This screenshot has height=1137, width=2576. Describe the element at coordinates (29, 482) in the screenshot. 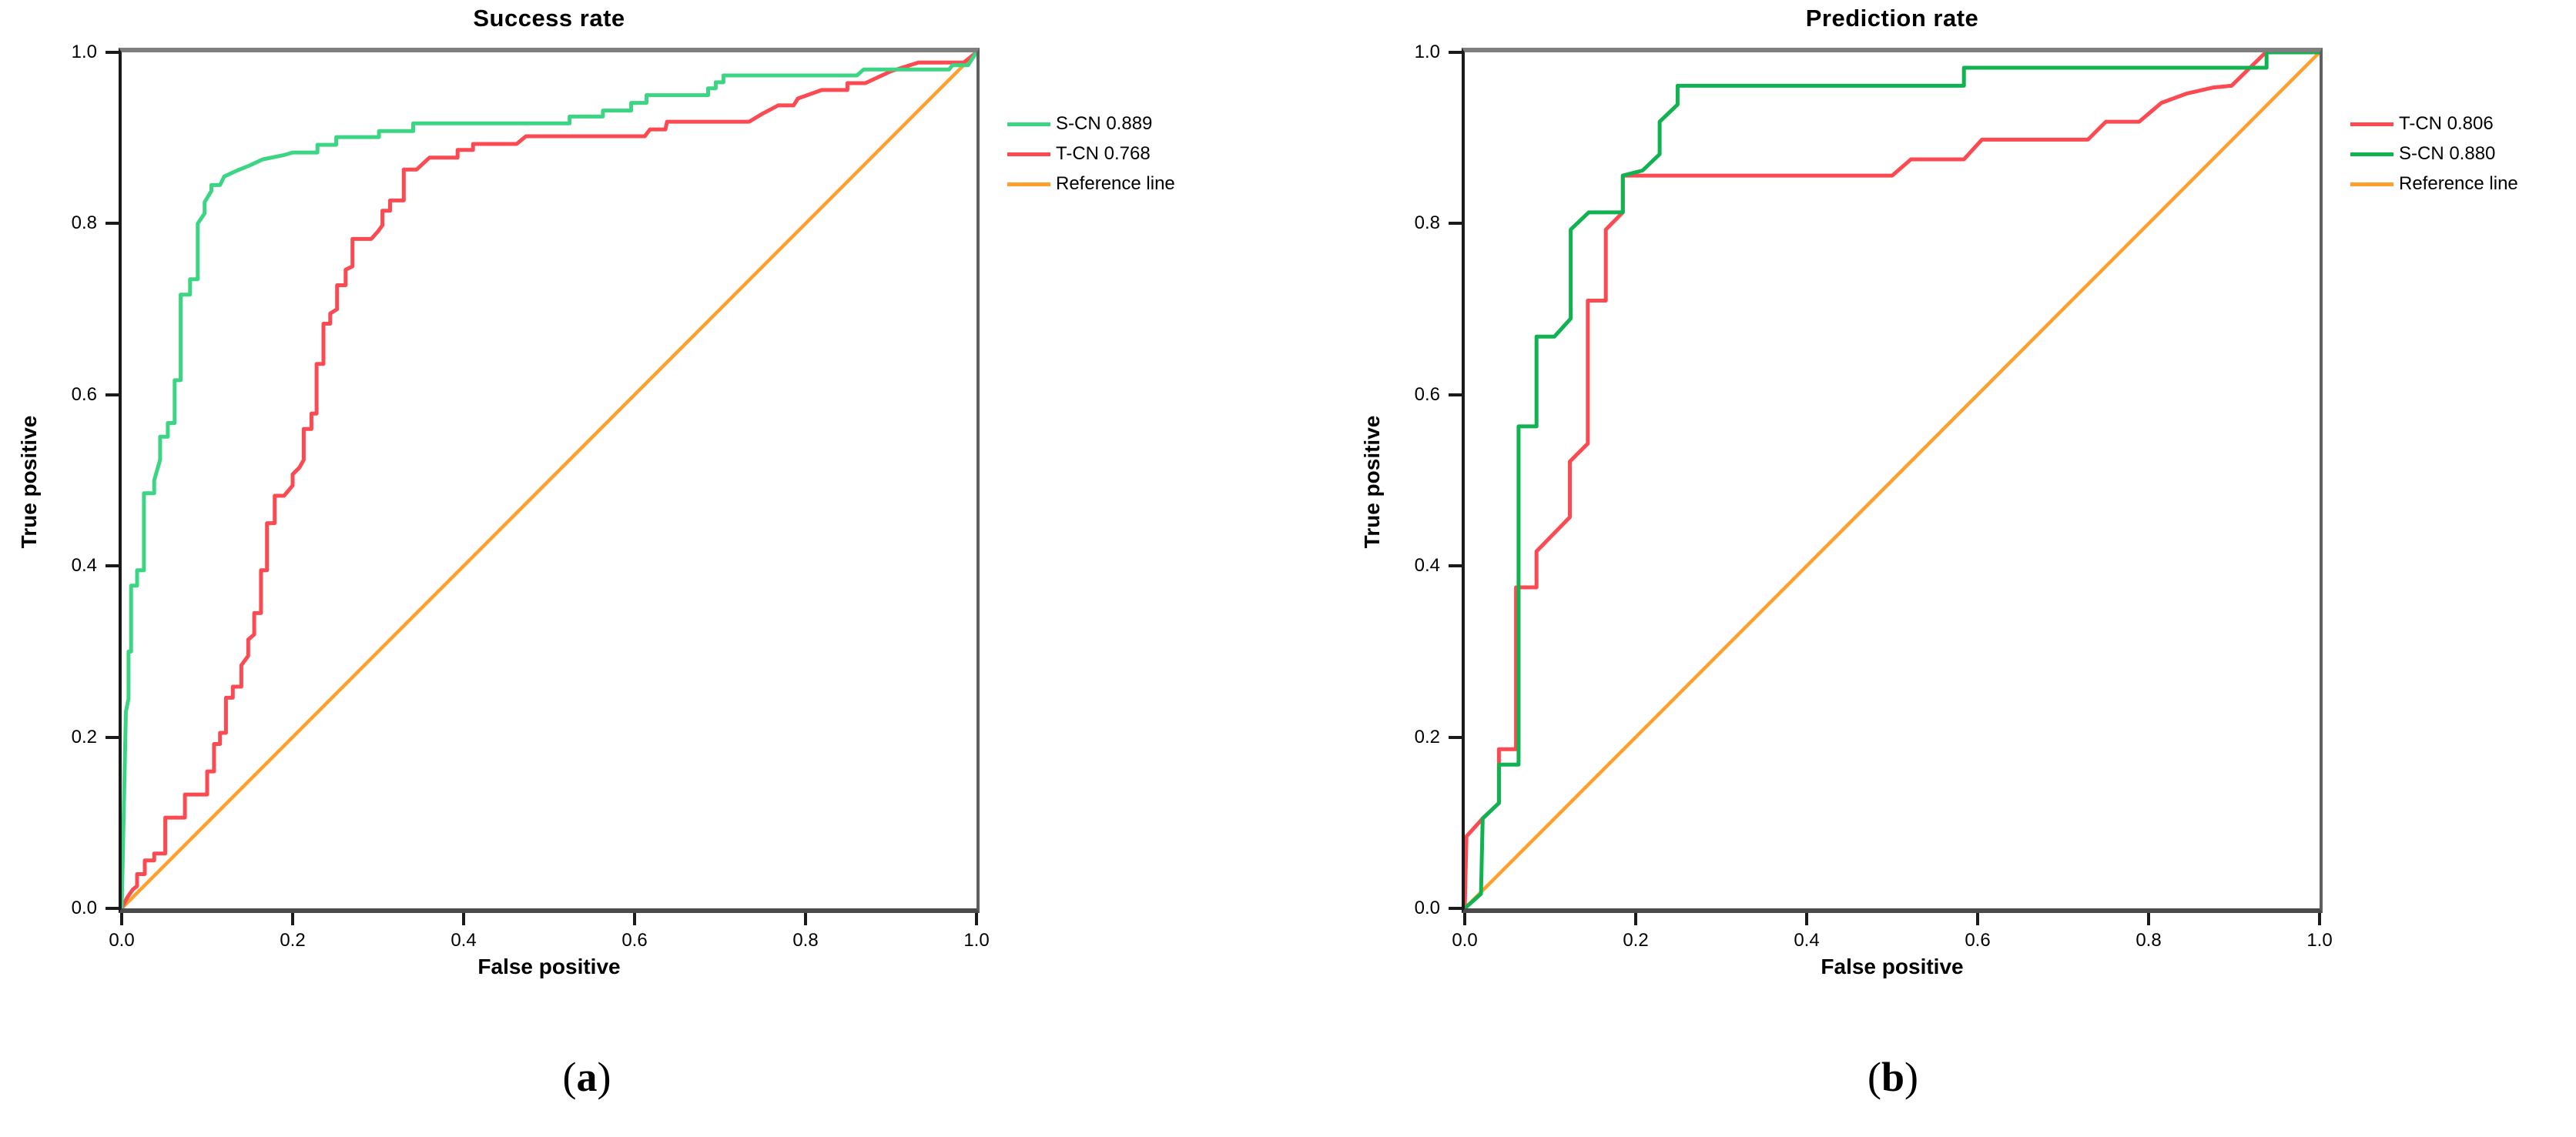

I see `y-axis-label-a: True positive` at that location.